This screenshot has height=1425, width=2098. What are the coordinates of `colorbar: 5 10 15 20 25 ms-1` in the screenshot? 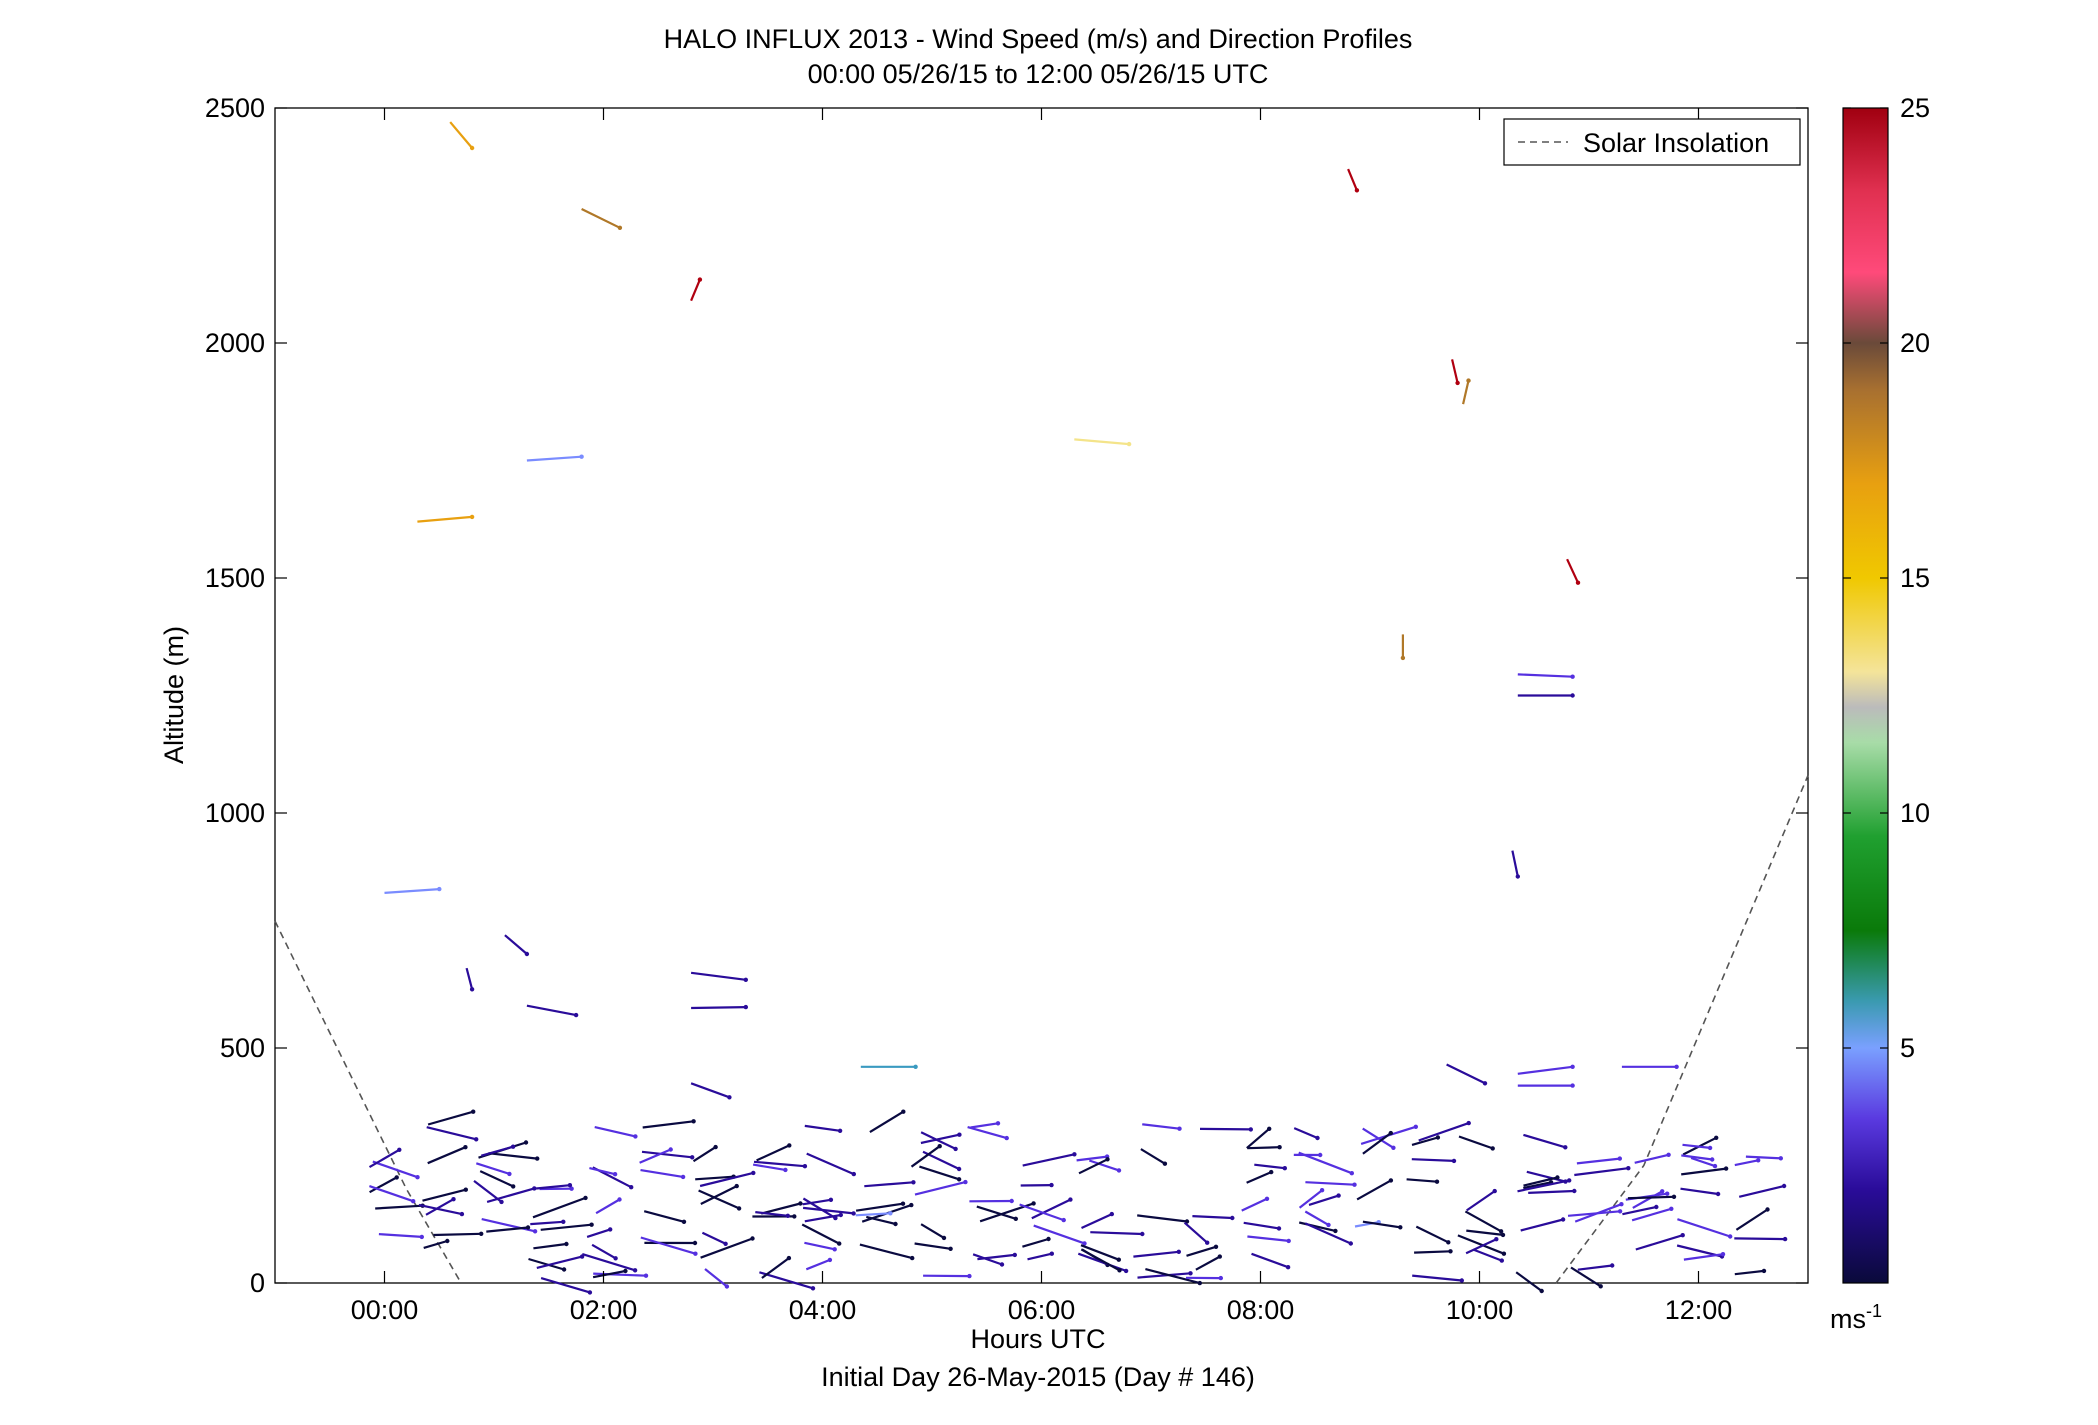 It's located at (1880, 713).